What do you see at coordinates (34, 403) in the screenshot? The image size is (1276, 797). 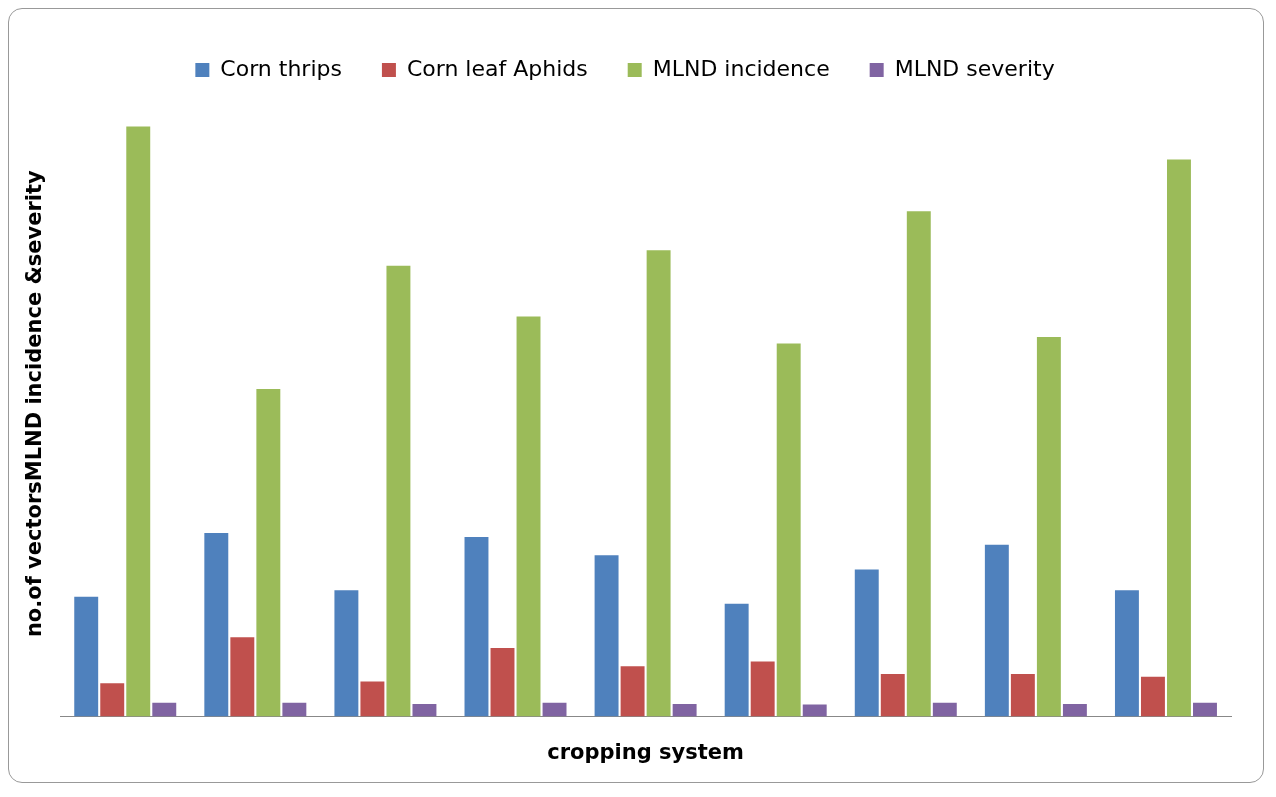 I see `y-axis-title: no.of vectorsMLND incidence &severity` at bounding box center [34, 403].